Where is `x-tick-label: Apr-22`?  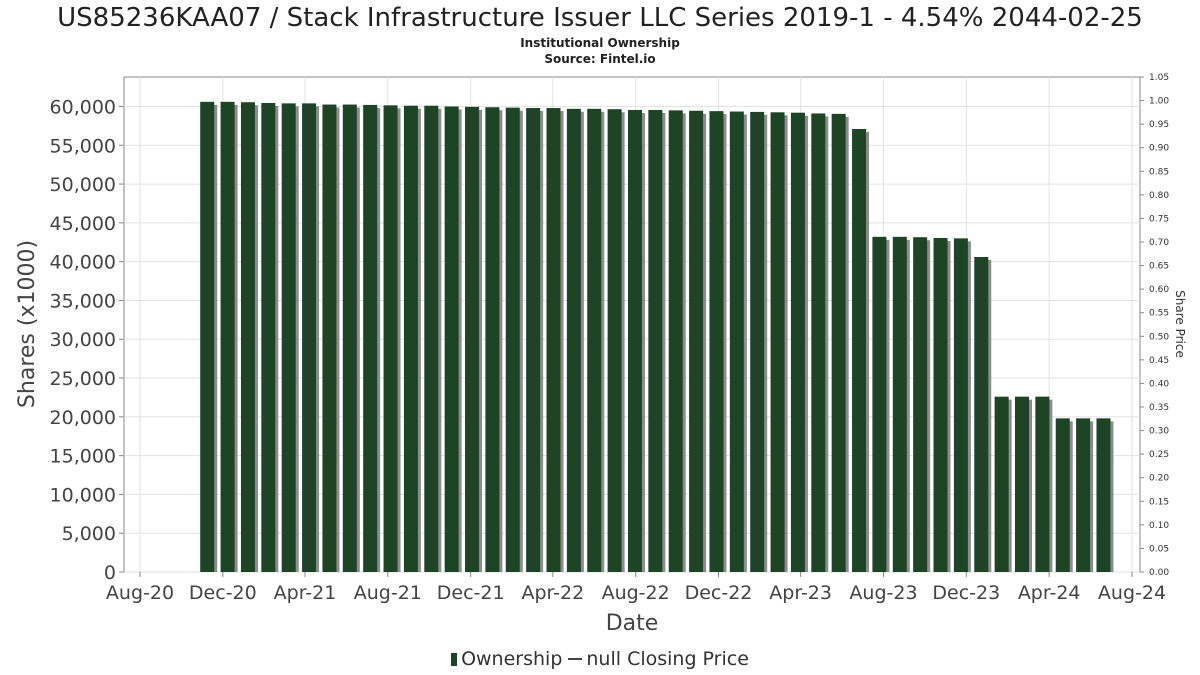
x-tick-label: Apr-22 is located at coordinates (552, 593).